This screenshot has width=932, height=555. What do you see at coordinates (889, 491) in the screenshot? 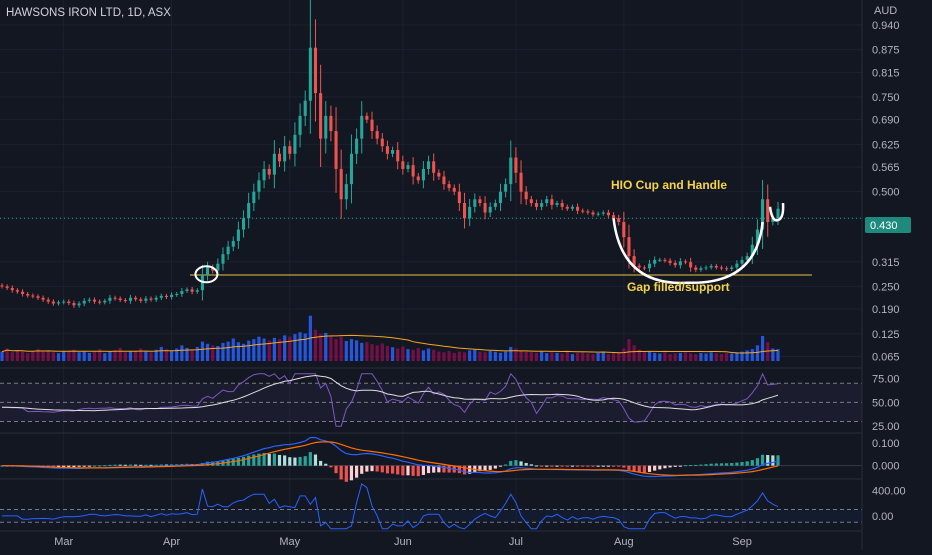
I see `indicator-tick-label: 400.00` at bounding box center [889, 491].